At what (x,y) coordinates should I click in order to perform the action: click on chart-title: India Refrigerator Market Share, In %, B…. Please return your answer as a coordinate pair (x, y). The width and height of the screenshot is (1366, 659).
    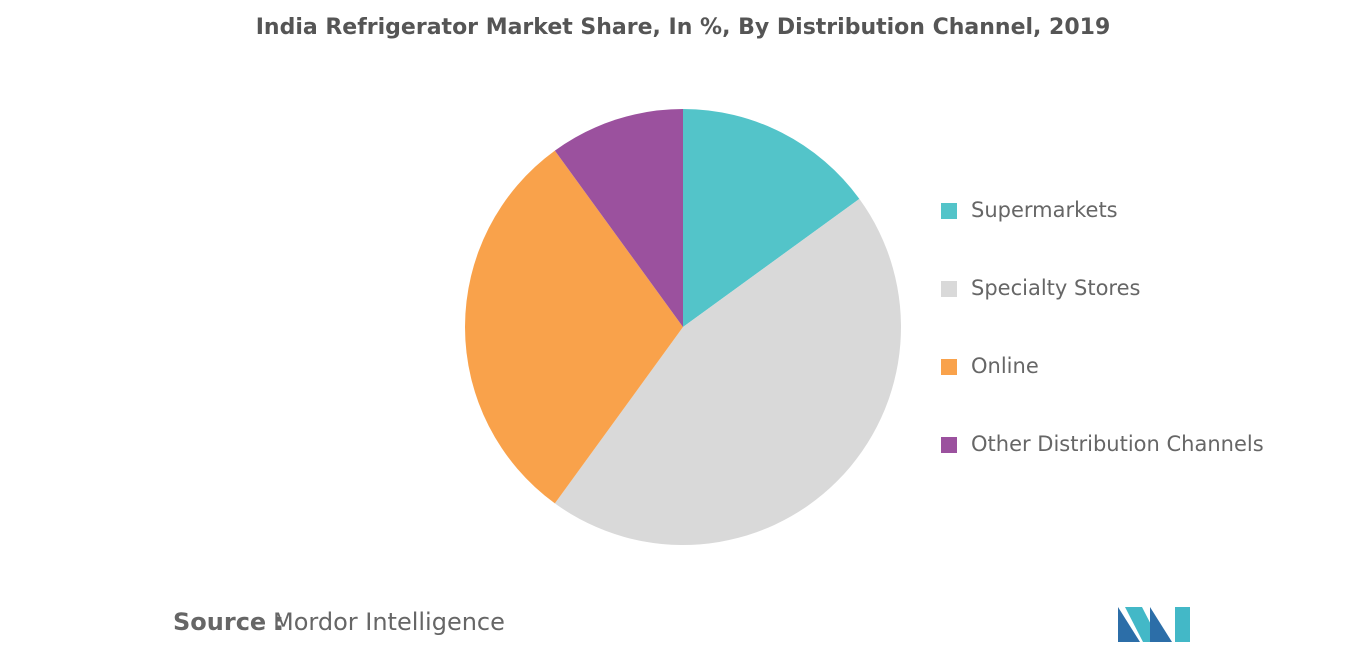
    Looking at the image, I should click on (683, 27).